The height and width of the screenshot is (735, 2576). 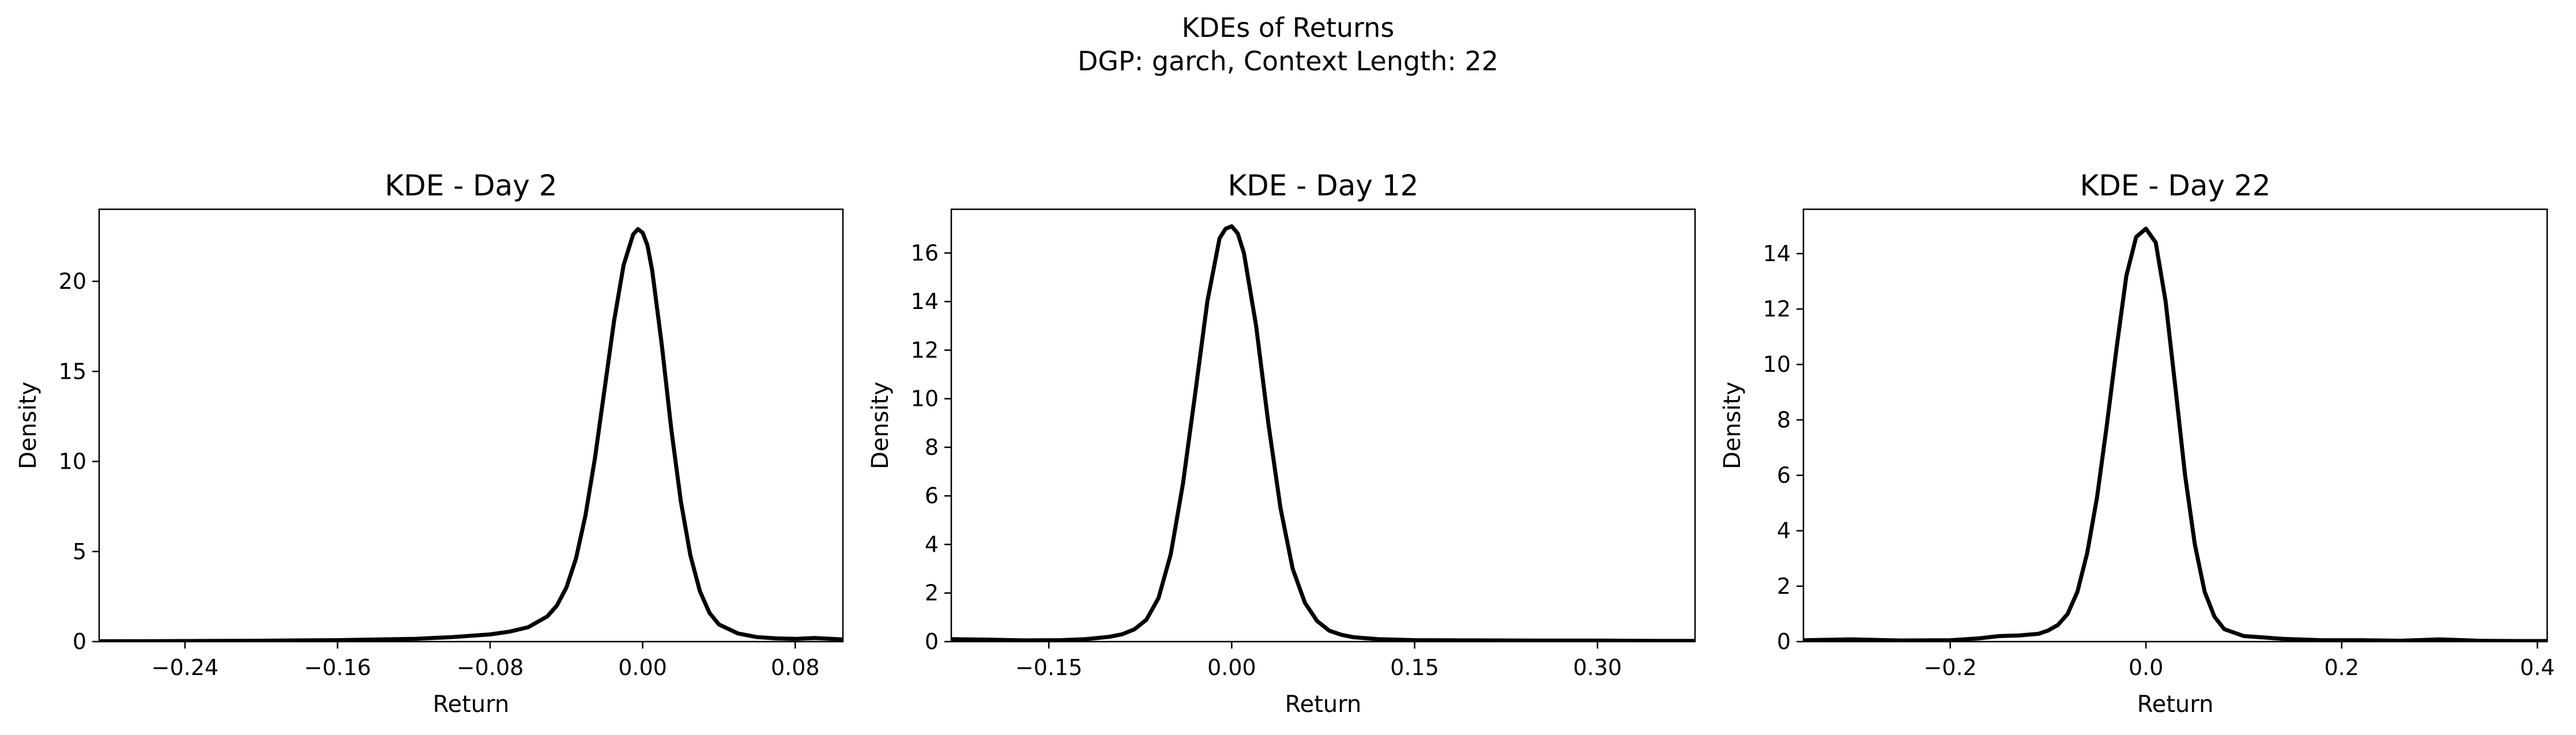 What do you see at coordinates (72, 371) in the screenshot?
I see `y-tick-label: 15` at bounding box center [72, 371].